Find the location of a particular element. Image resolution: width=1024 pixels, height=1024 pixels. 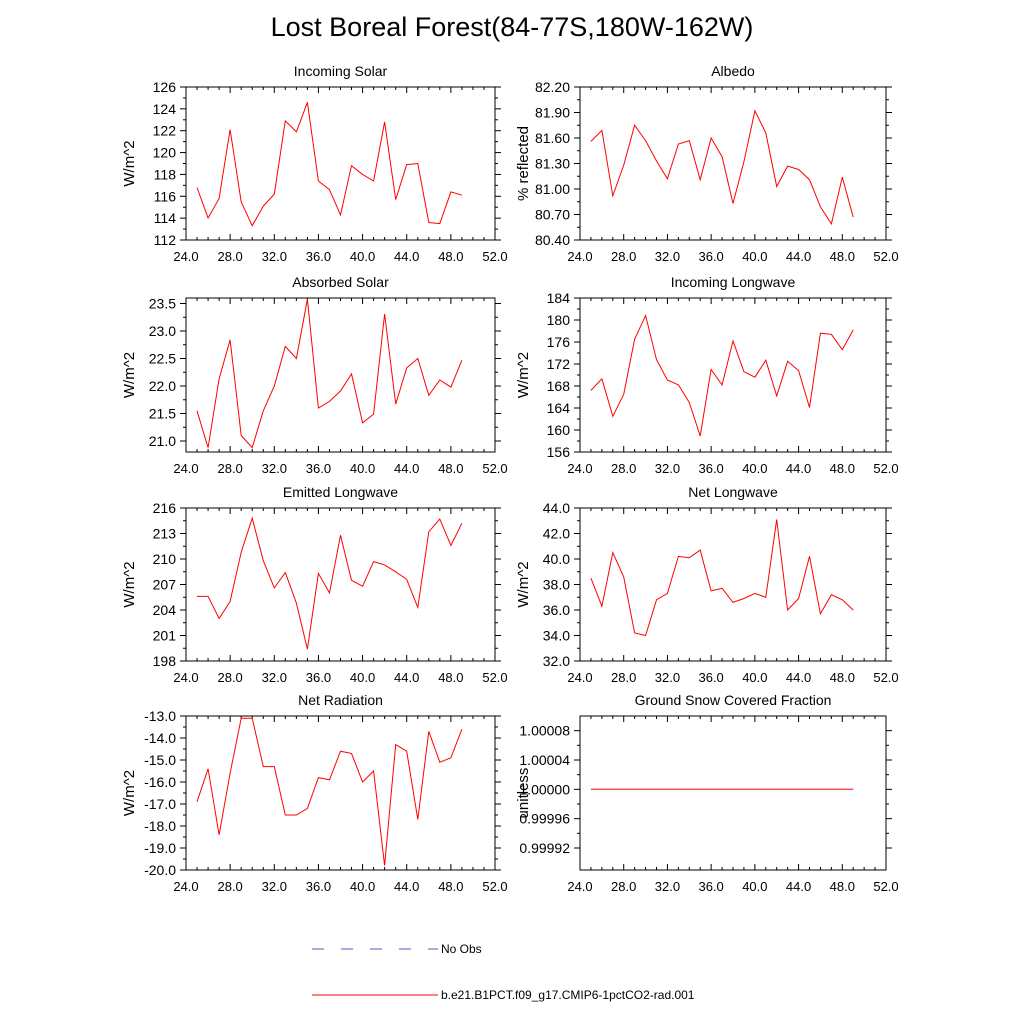

panel-8-ytick-label: 1.00008 is located at coordinates (544, 731).